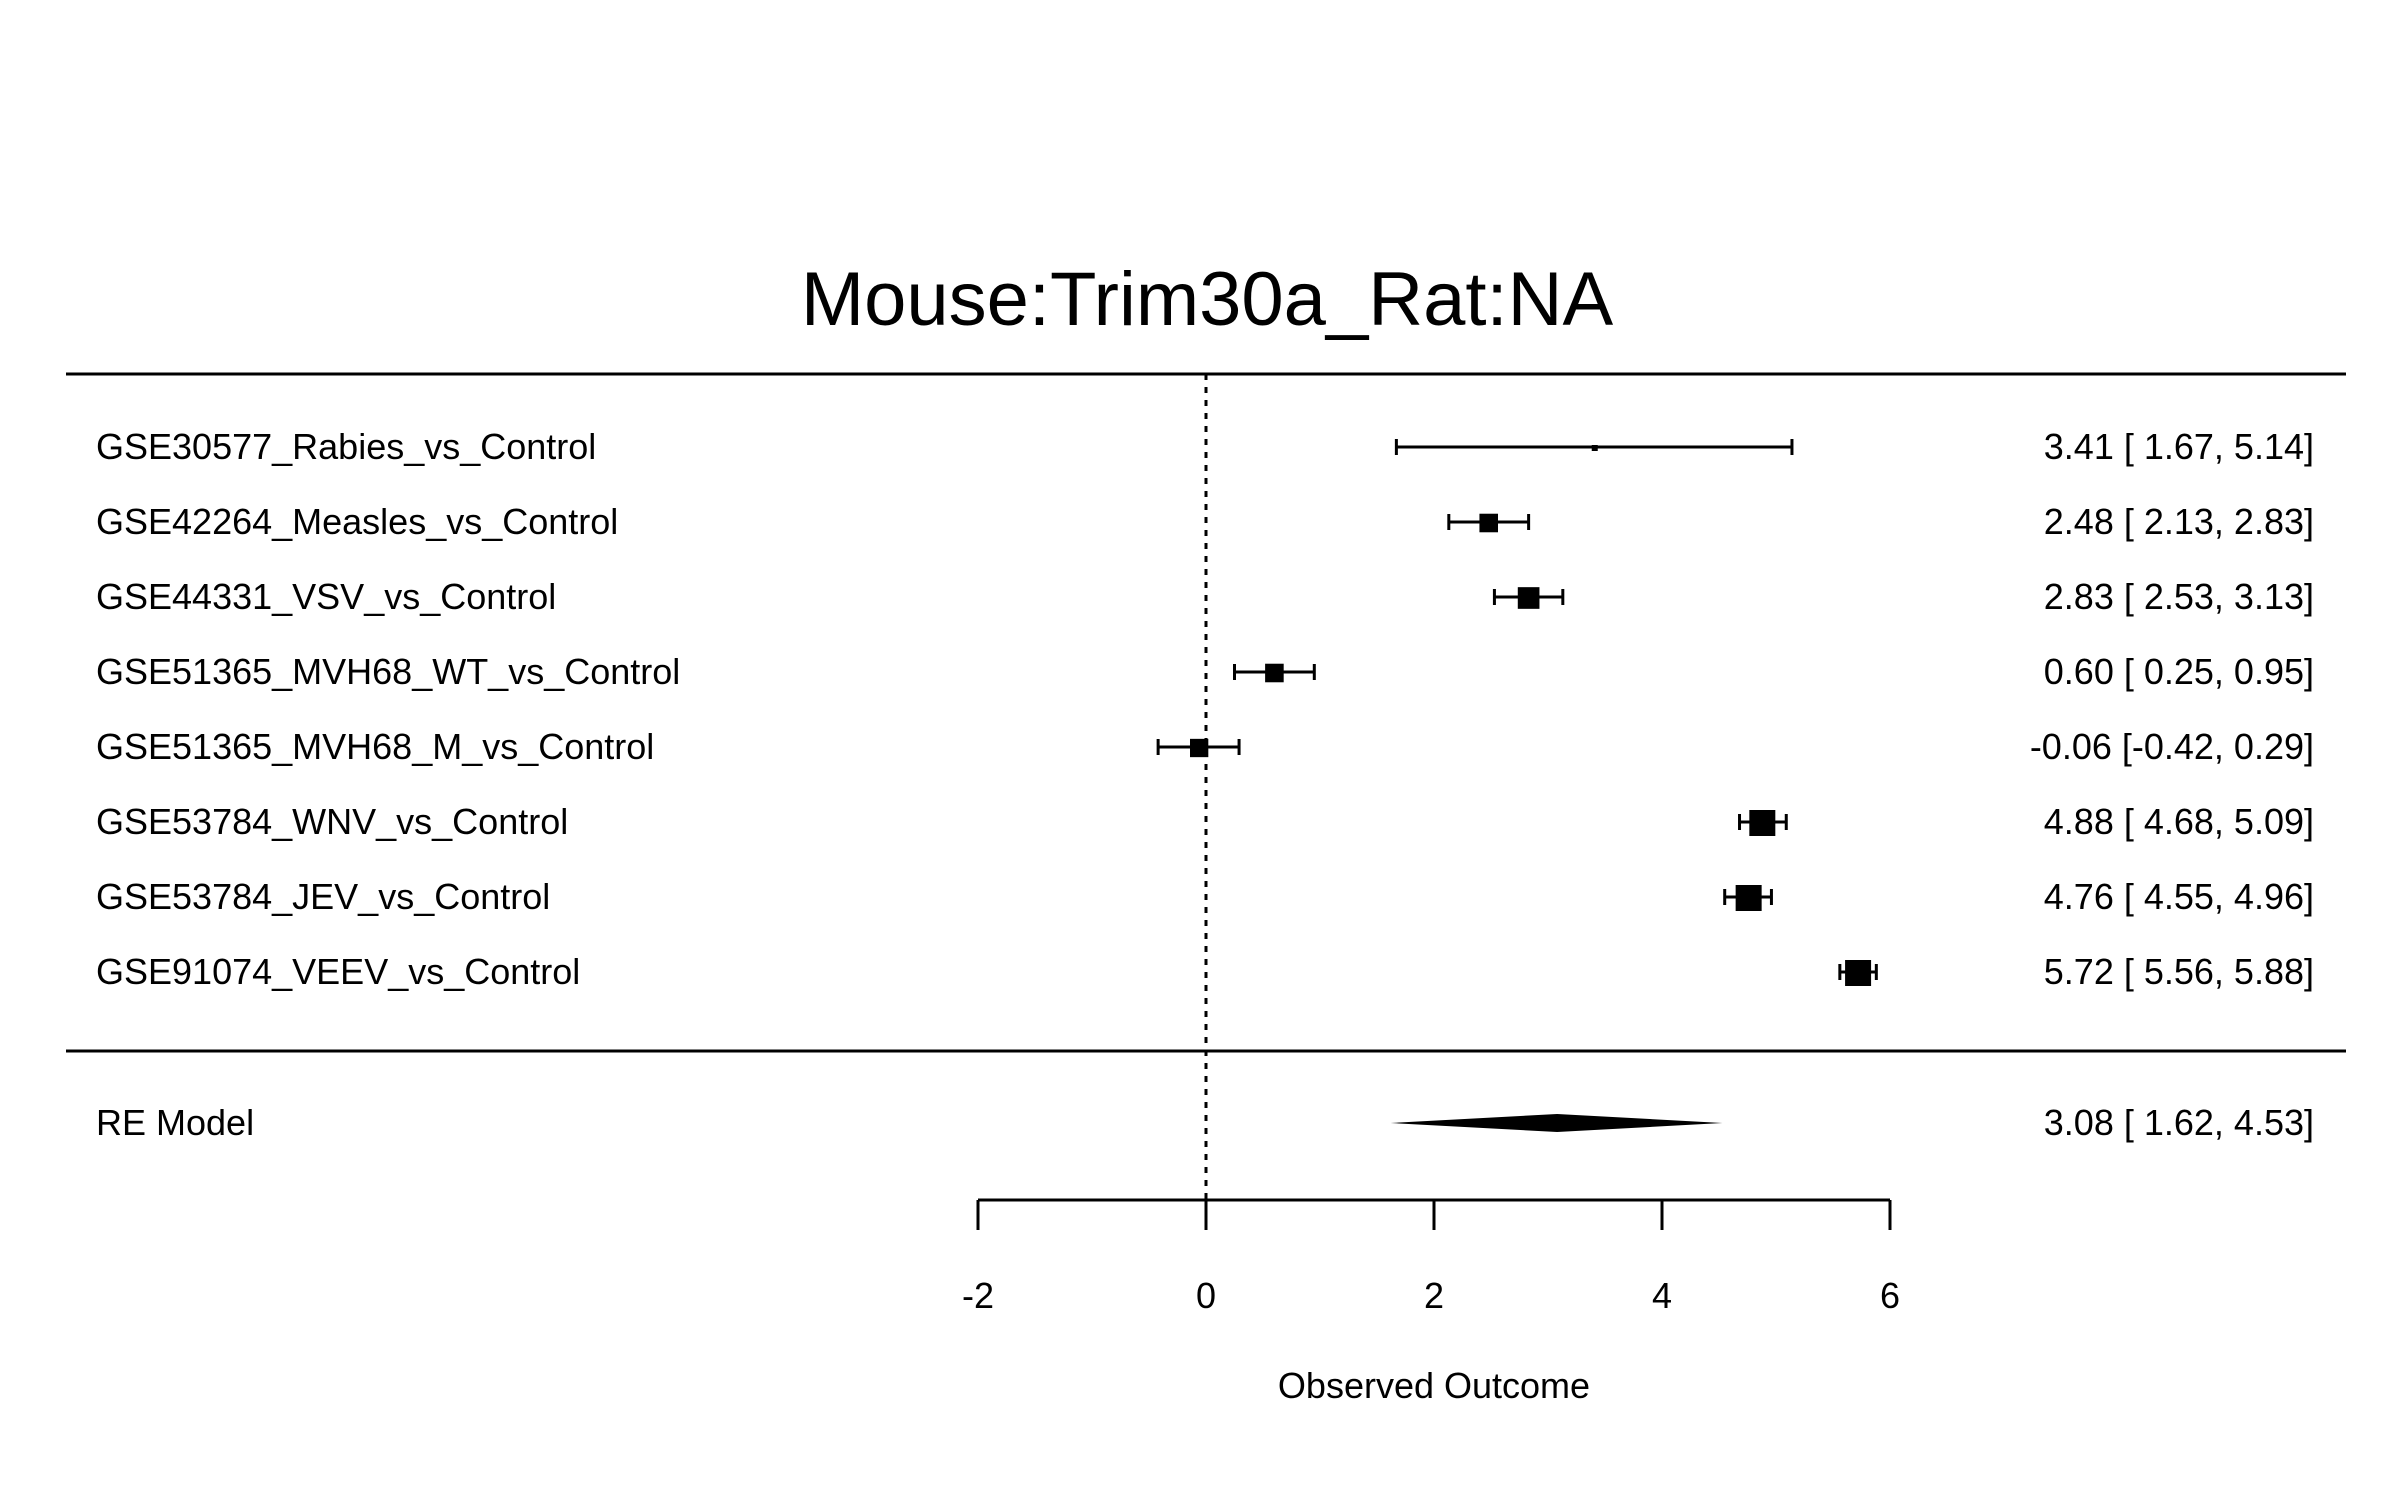 This screenshot has height=1500, width=2400. Describe the element at coordinates (1890, 1295) in the screenshot. I see `x-tick-label-4: 6` at that location.